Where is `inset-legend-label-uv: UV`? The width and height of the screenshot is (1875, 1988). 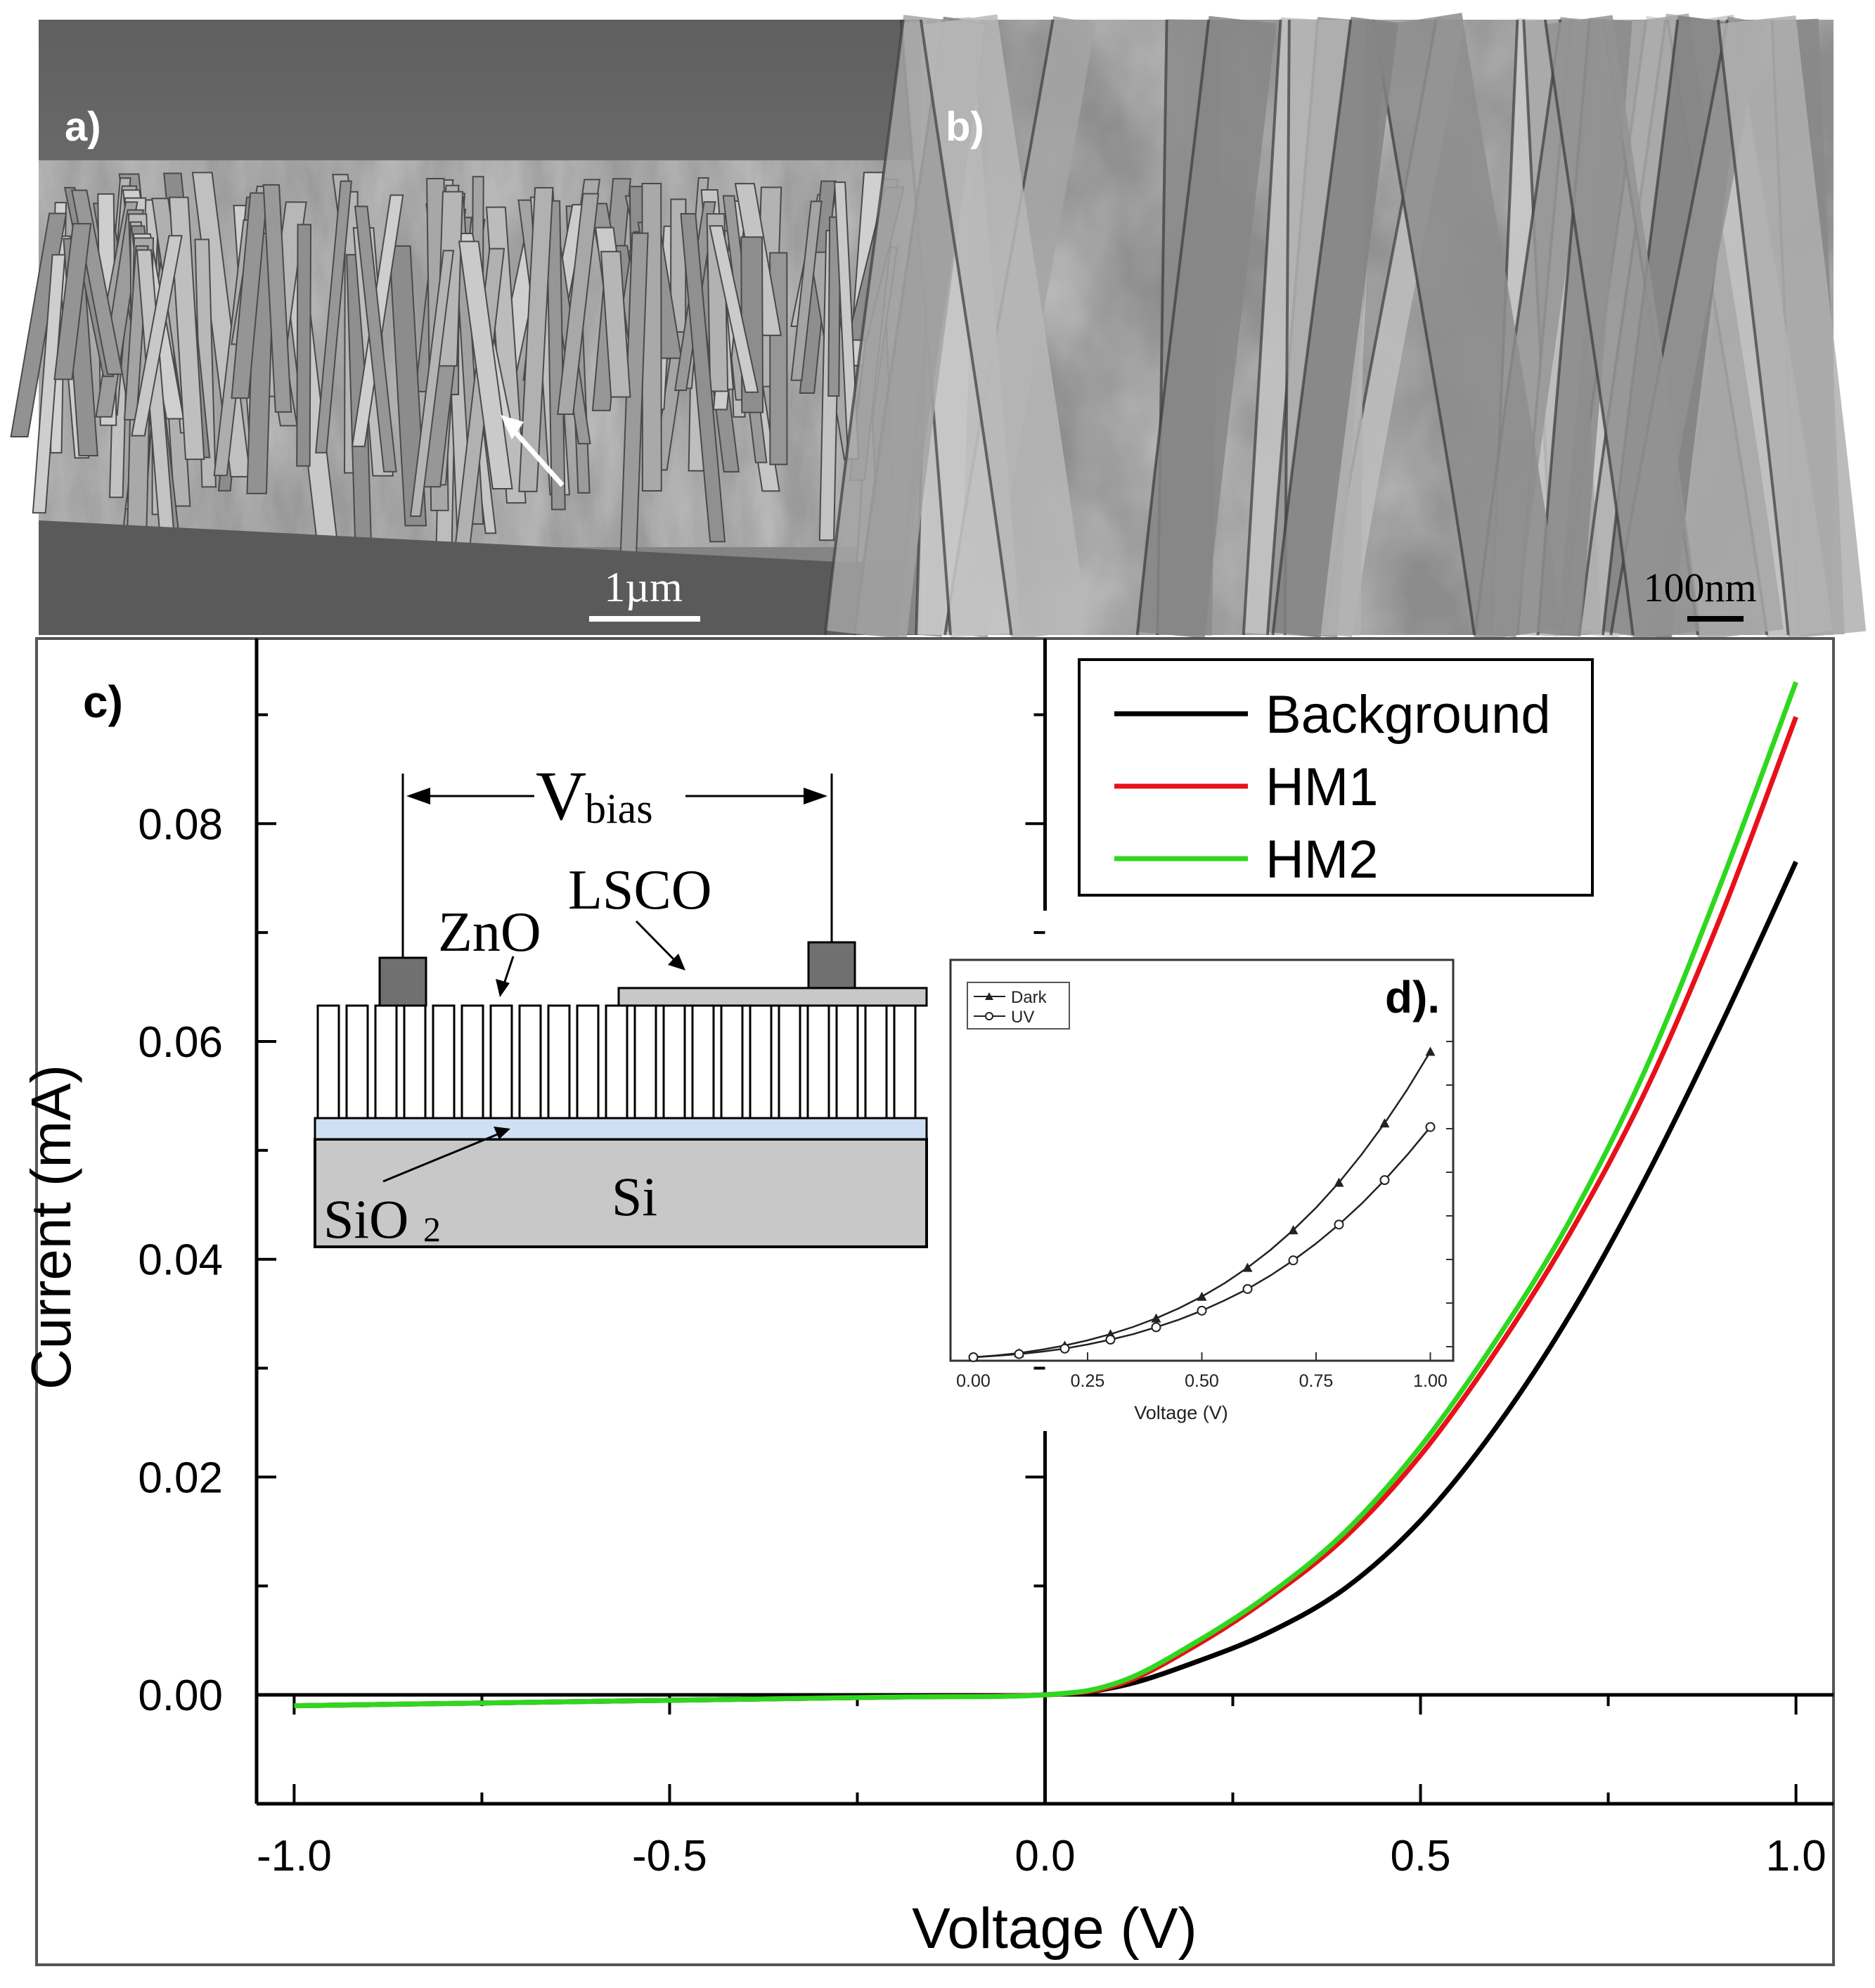 inset-legend-label-uv: UV is located at coordinates (1023, 1017).